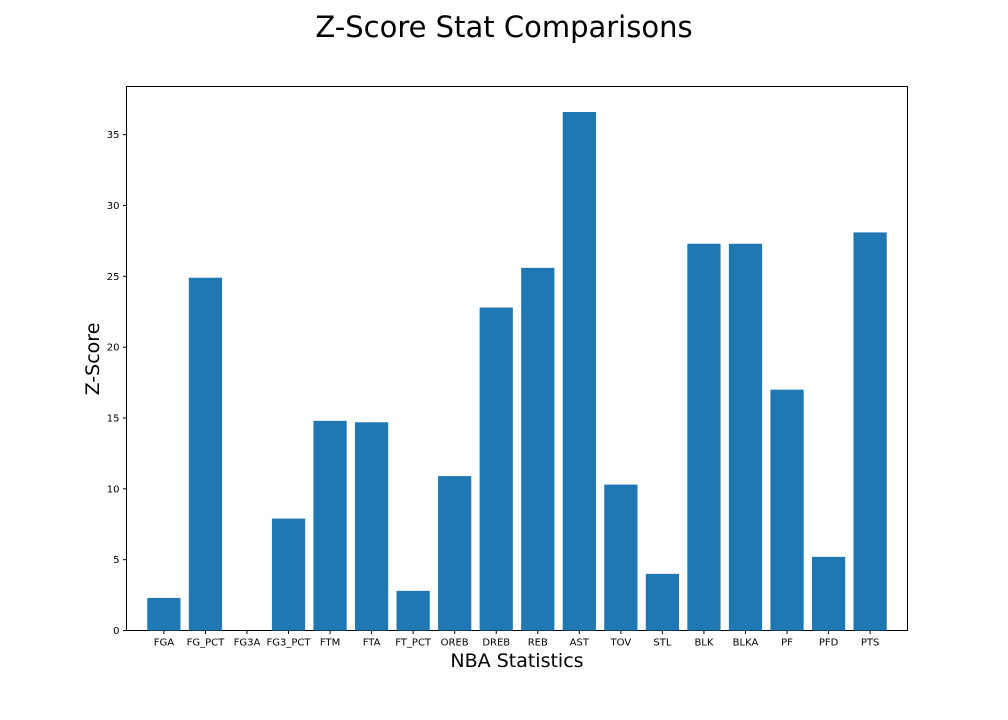  I want to click on x-tick-label: OREB, so click(455, 643).